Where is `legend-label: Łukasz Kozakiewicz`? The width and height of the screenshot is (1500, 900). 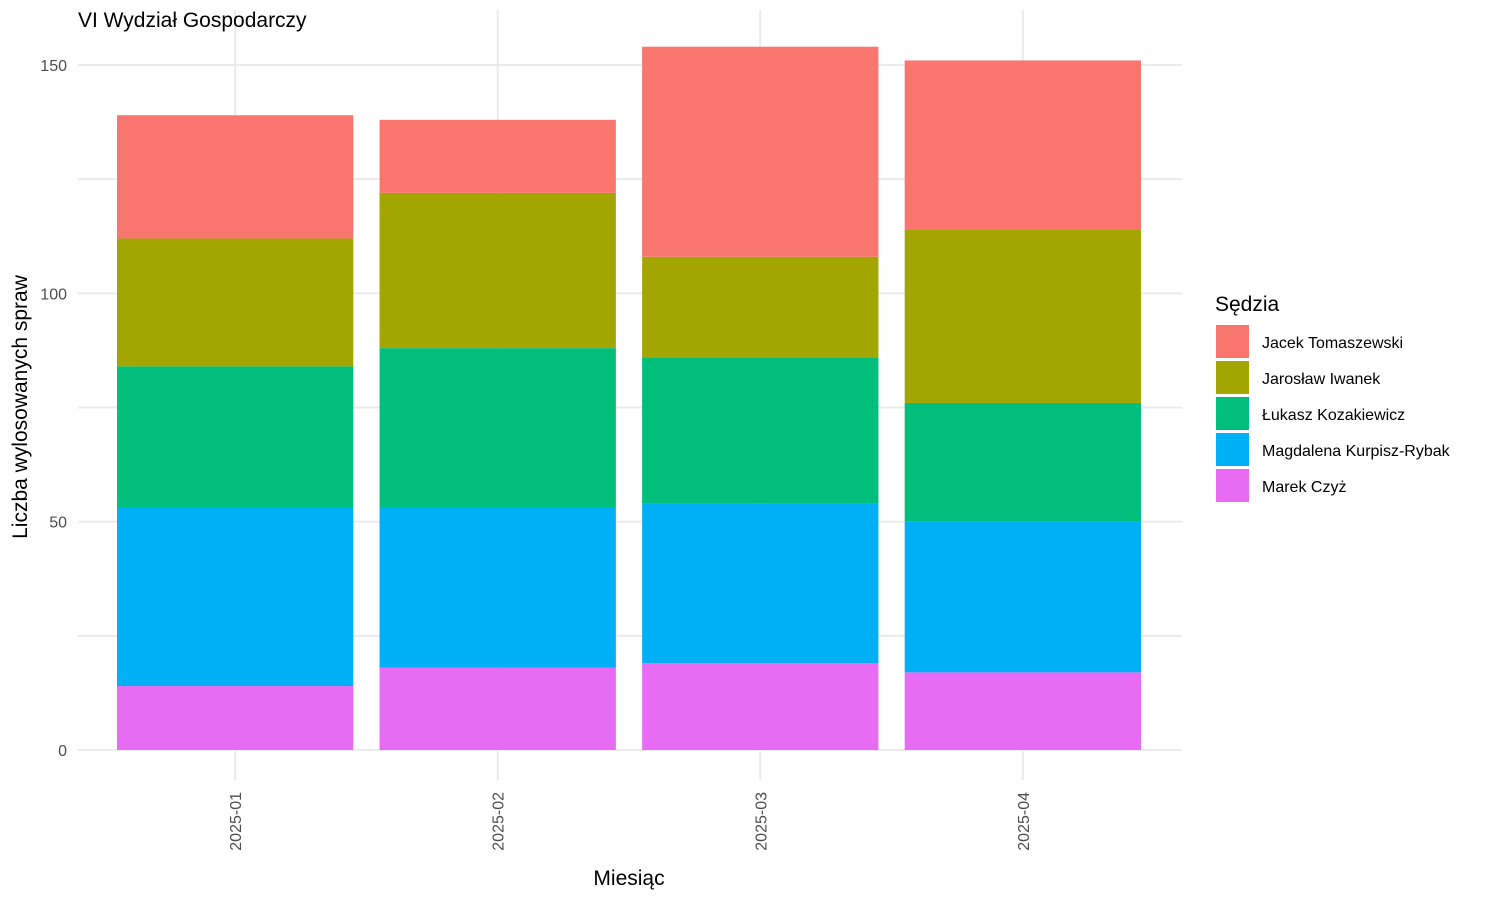
legend-label: Łukasz Kozakiewicz is located at coordinates (1333, 415).